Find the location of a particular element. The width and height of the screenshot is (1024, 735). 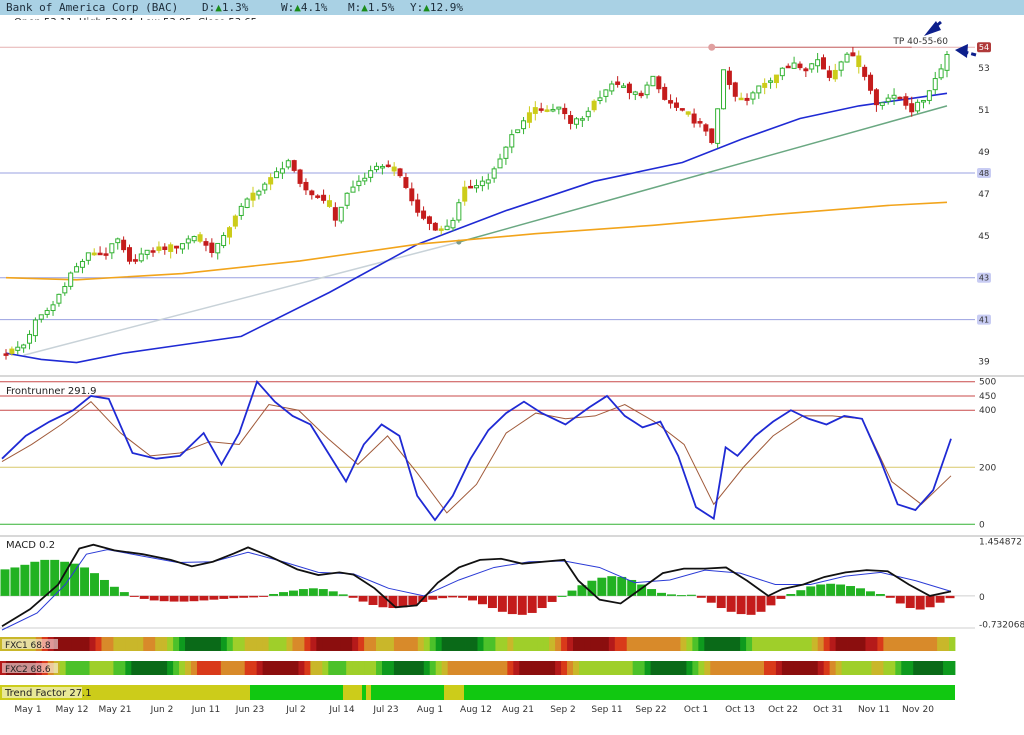

oscillator-title: Frontrunner 291.9 is located at coordinates (51, 391).